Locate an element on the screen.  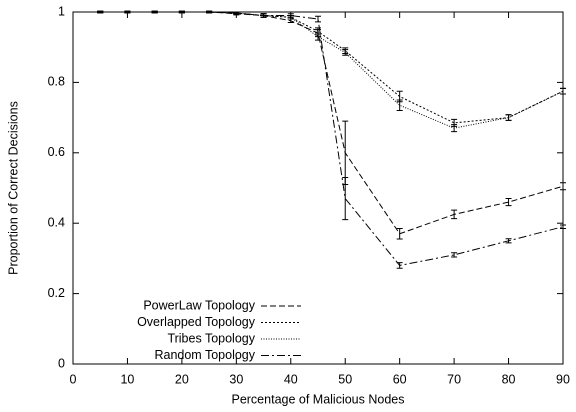
x-tick-label: 40 is located at coordinates (291, 379).